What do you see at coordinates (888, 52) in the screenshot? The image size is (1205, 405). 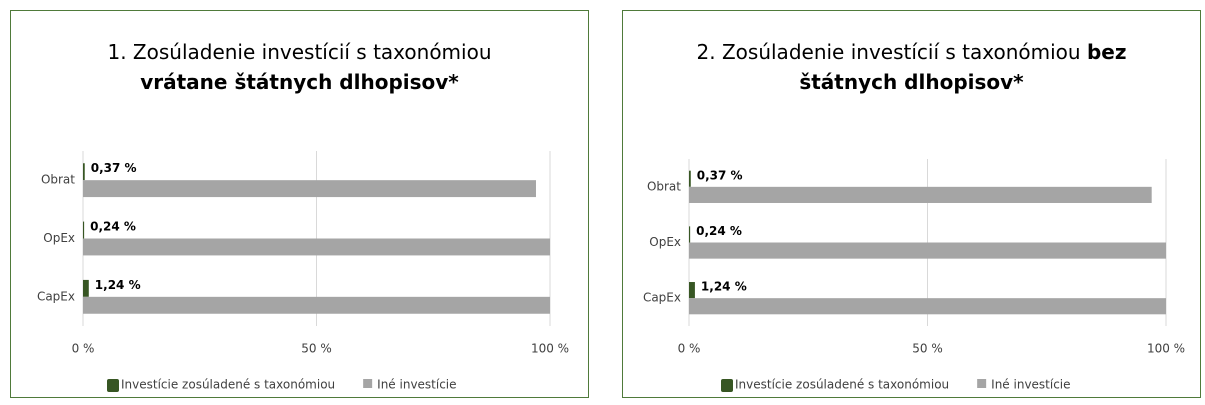 I see `title-text: 2. Zosúladenie investícií s taxonómiou` at bounding box center [888, 52].